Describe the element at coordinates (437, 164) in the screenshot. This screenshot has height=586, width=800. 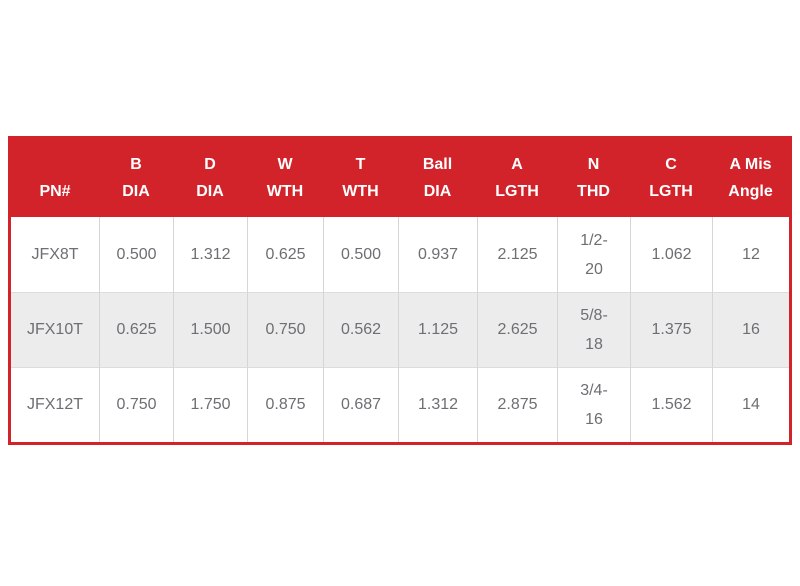
I see `column-header-line1: Ball` at that location.